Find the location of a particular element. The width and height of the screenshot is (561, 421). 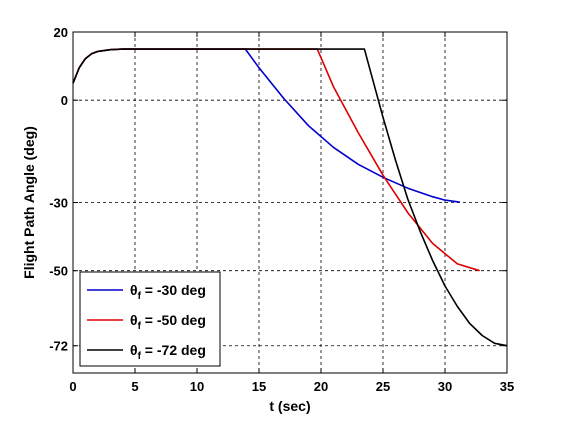

y-tick-label: 20 is located at coordinates (61, 32).